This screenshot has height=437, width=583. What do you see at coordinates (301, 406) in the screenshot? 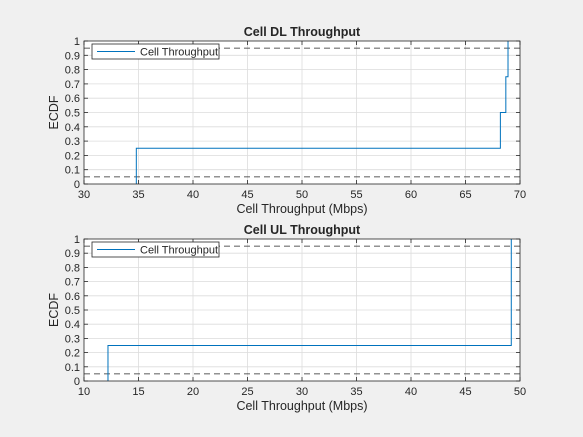
I see `ul-x-axis-label: Cell Throughput (Mbps)` at bounding box center [301, 406].